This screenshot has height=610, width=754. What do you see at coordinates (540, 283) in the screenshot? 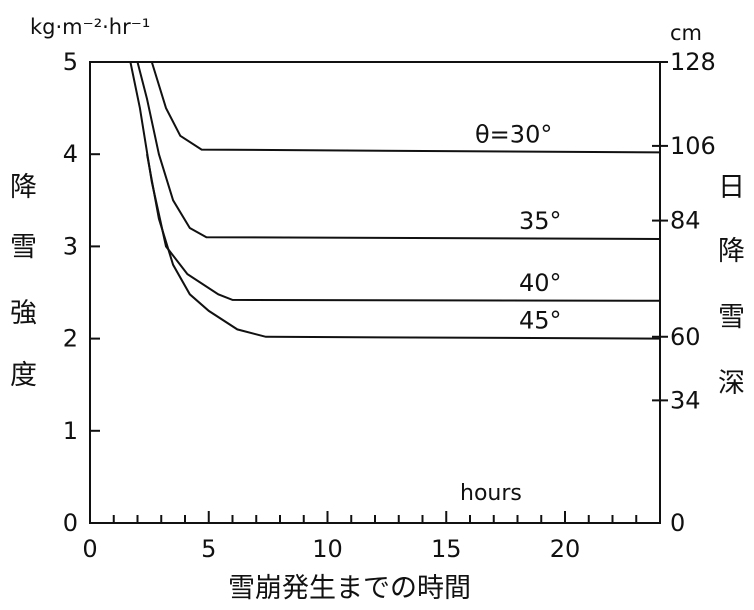
I see `series-label: 40°` at bounding box center [540, 283].